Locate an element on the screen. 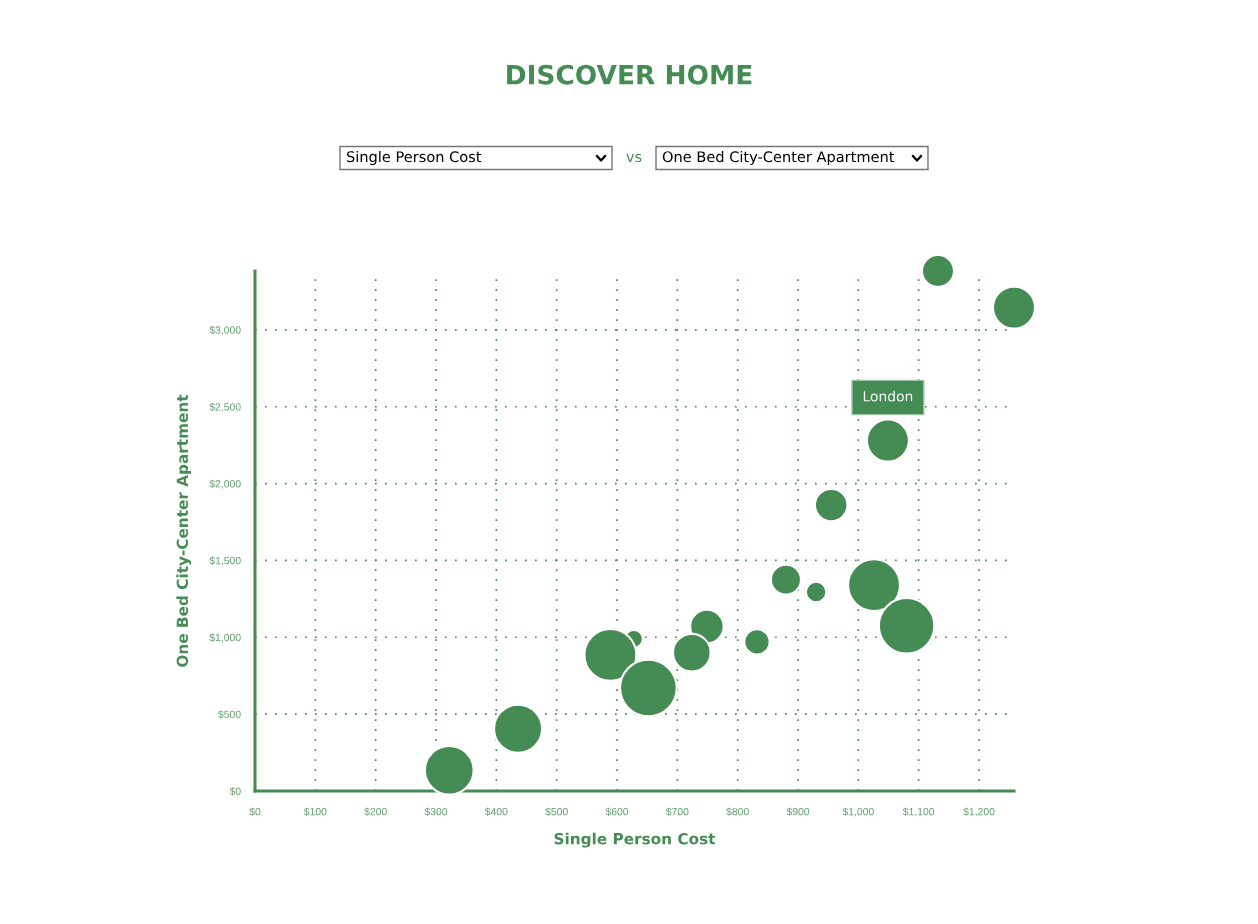 This screenshot has width=1258, height=924. y-axis-title: One Bed City-Center Apartment is located at coordinates (184, 530).